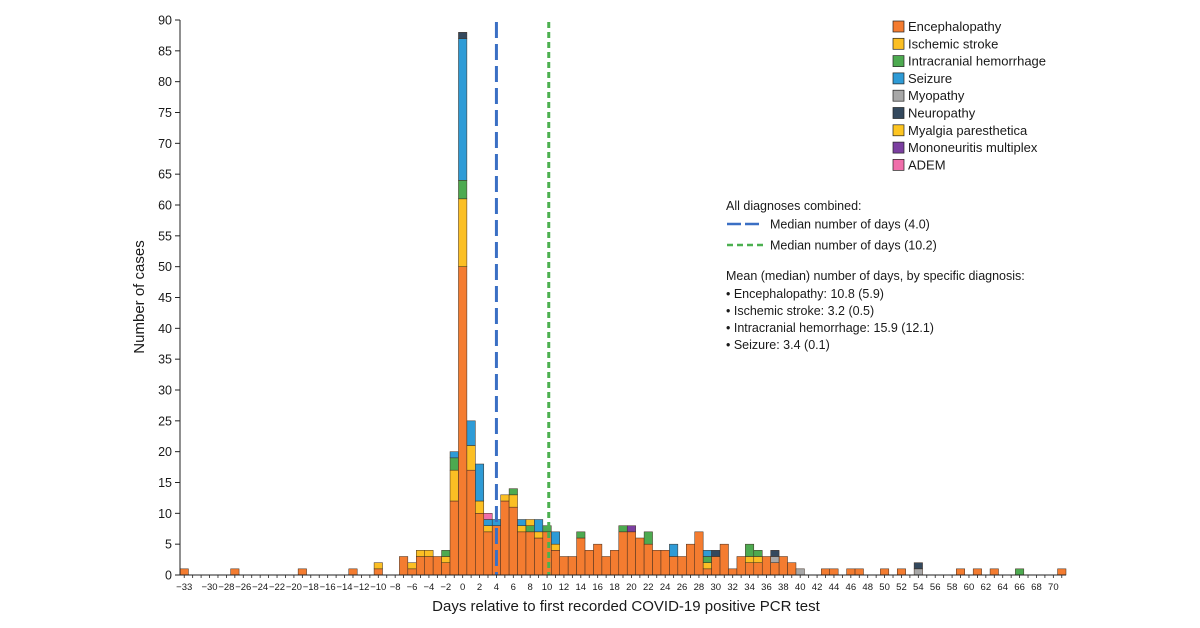 Image resolution: width=1200 pixels, height=628 pixels. Describe the element at coordinates (463, 35) in the screenshot. I see `bar-segment-neuropathy` at that location.